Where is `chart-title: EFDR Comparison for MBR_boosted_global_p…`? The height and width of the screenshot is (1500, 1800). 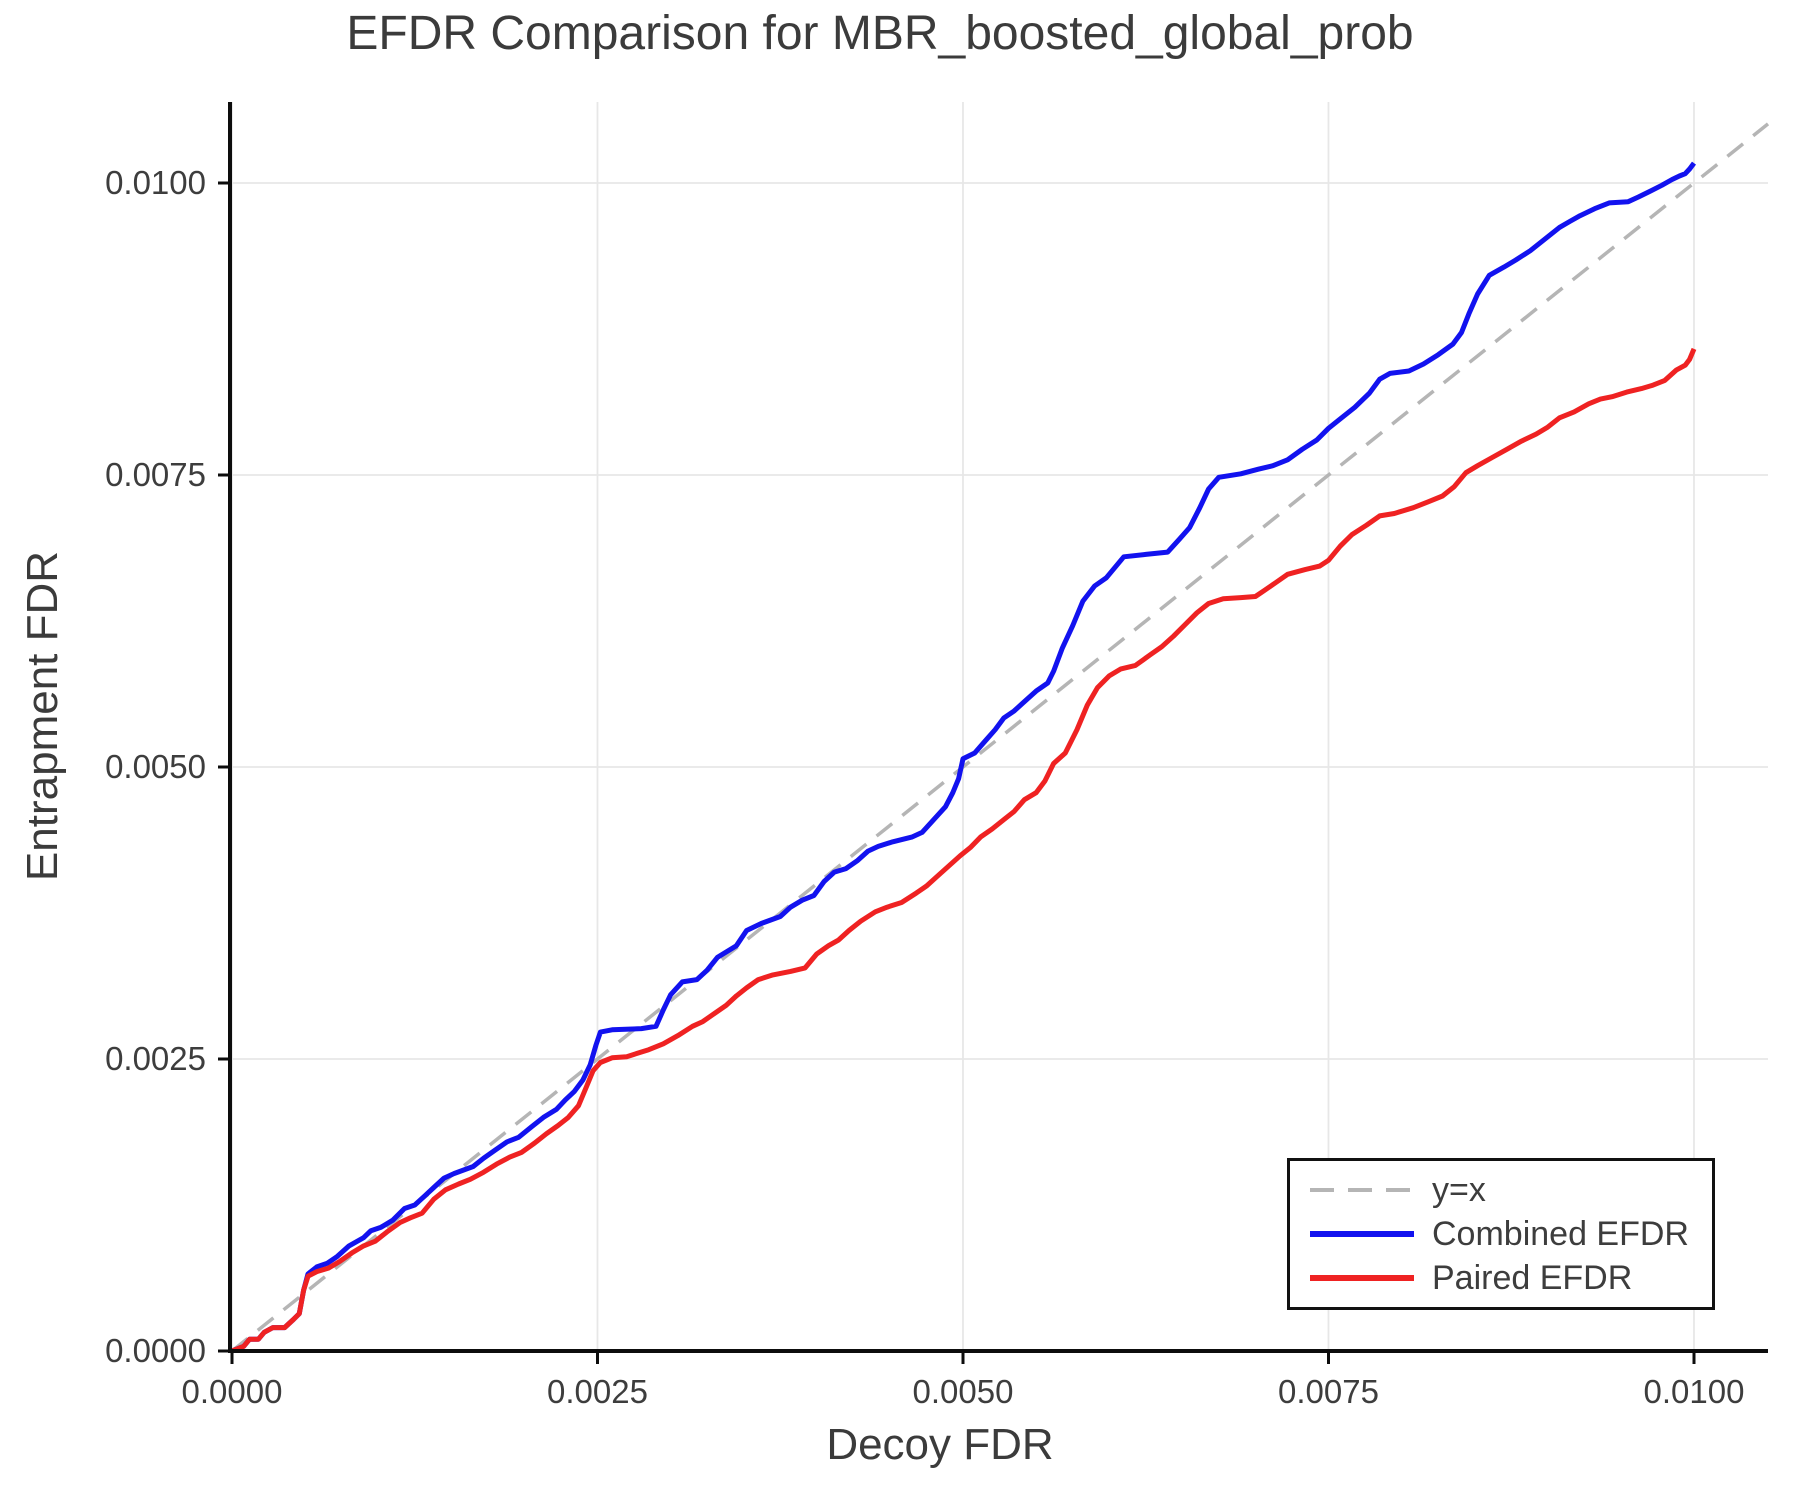
chart-title: EFDR Comparison for MBR_boosted_global_p… is located at coordinates (880, 33).